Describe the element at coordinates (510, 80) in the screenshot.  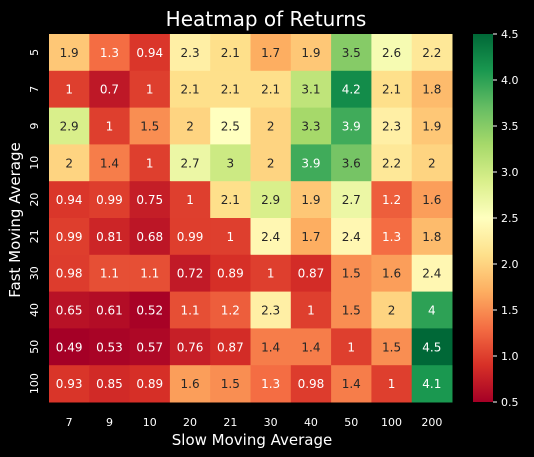
I see `colorbar-tick-label: 4.0` at that location.